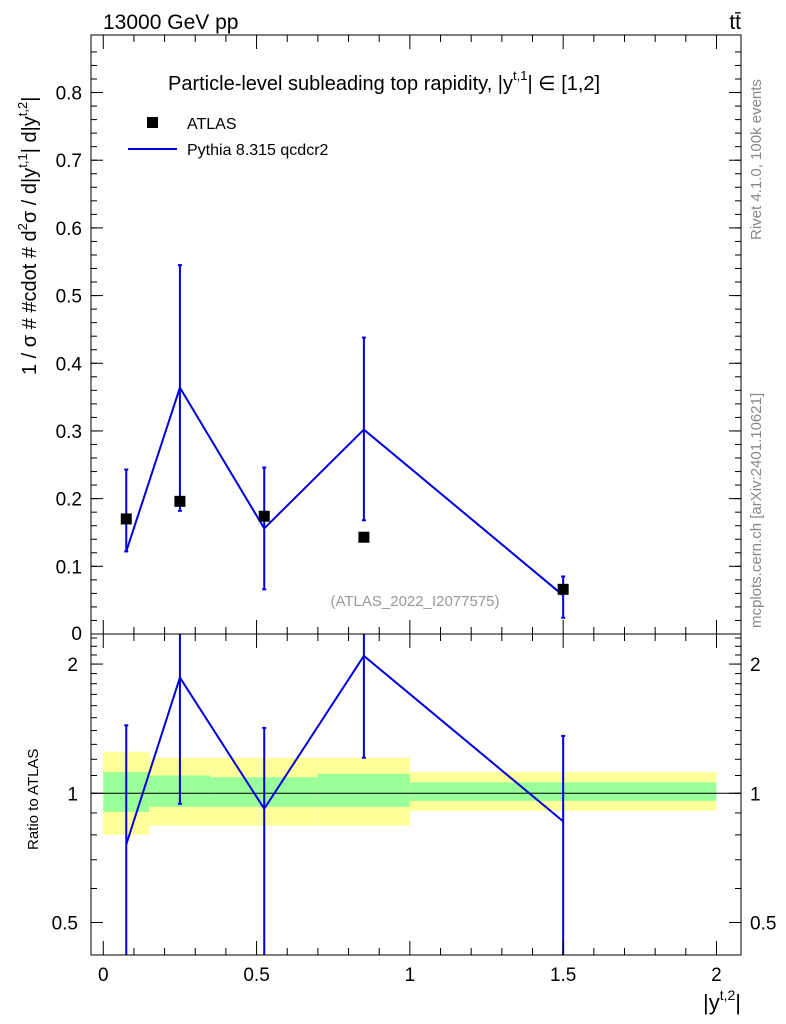  What do you see at coordinates (69, 161) in the screenshot?
I see `y-tick-label: 0.7` at bounding box center [69, 161].